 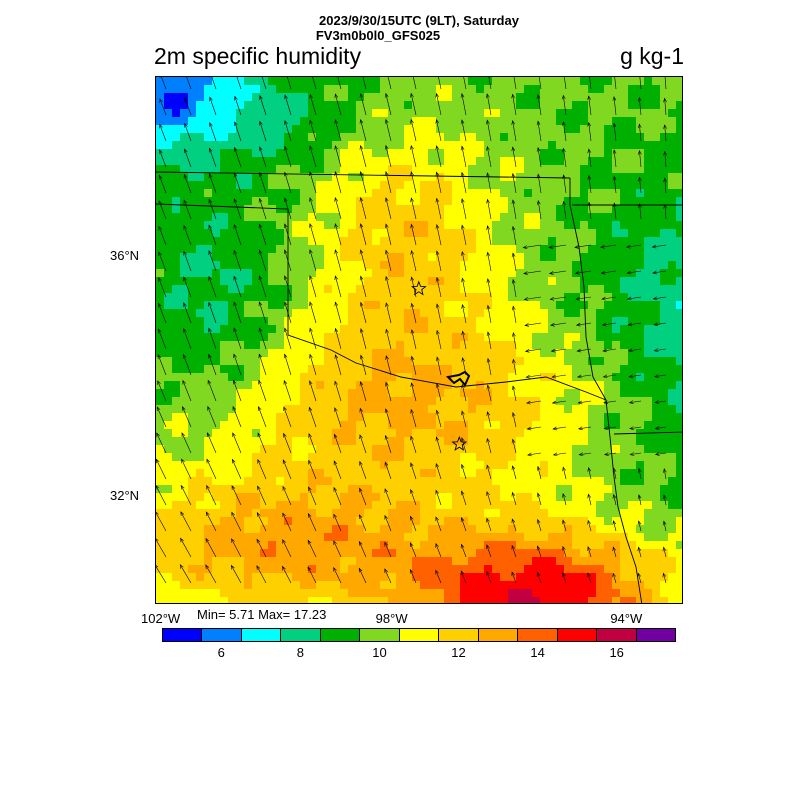 I want to click on state-border-line, so click(x=647, y=433).